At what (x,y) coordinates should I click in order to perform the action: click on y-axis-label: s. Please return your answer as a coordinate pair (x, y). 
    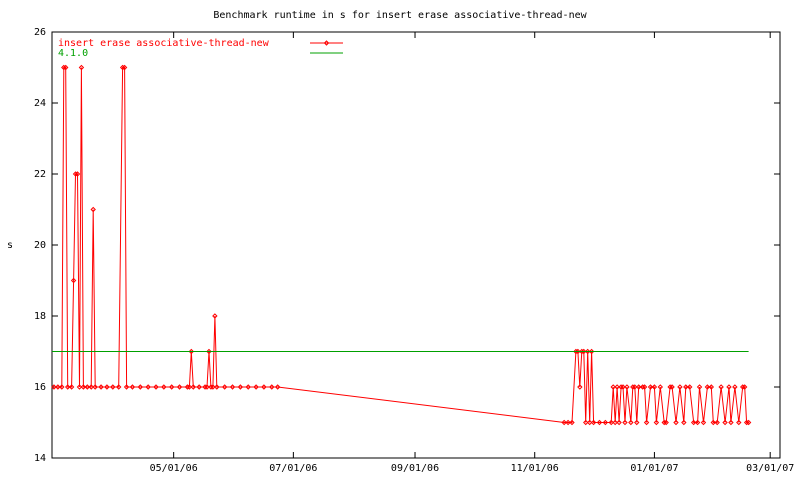
    Looking at the image, I should click on (10, 245).